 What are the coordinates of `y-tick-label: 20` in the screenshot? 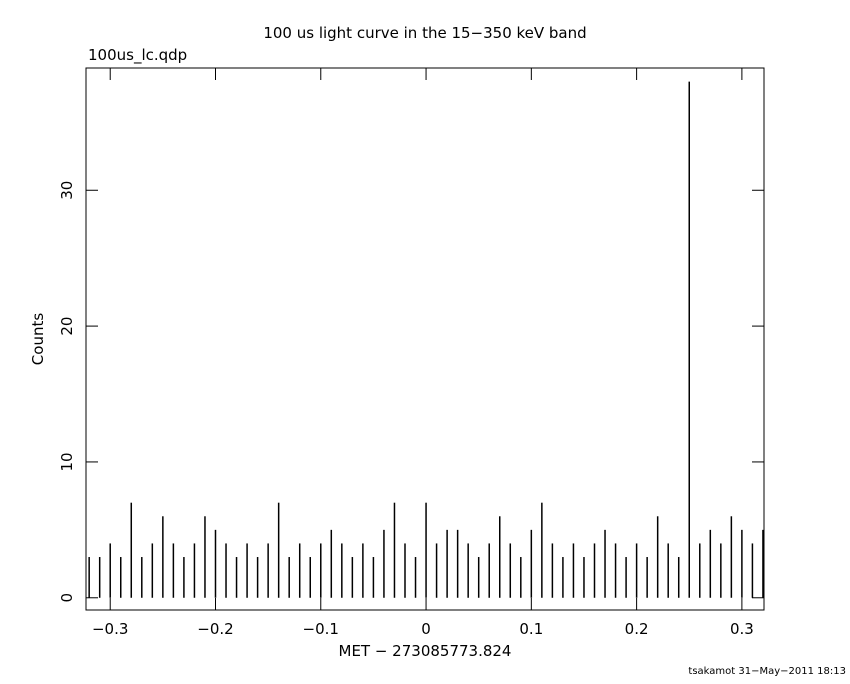 It's located at (67, 326).